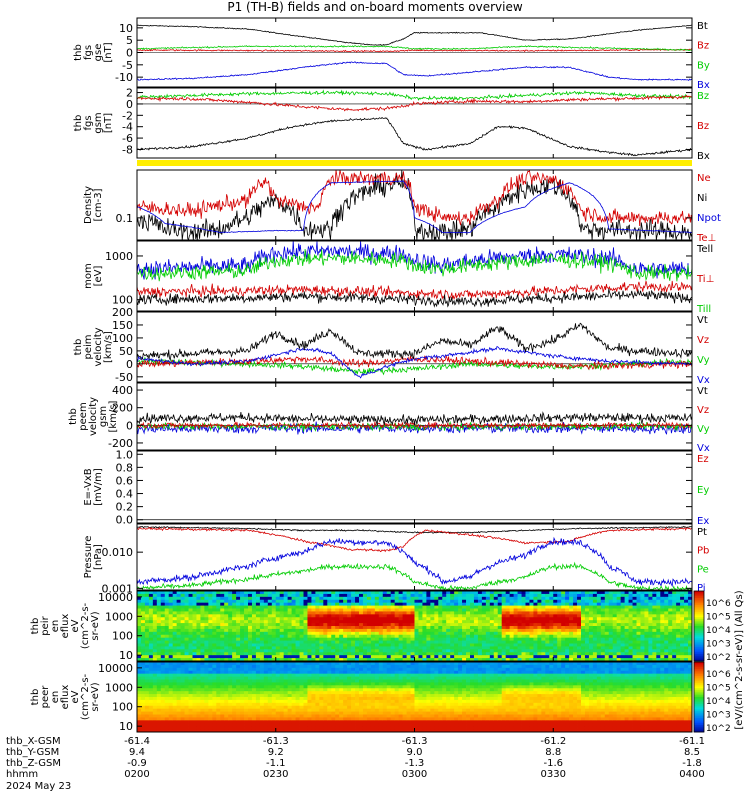 The height and width of the screenshot is (800, 750). What do you see at coordinates (125, 467) in the screenshot?
I see `y-tick-label: 0.8` at bounding box center [125, 467].